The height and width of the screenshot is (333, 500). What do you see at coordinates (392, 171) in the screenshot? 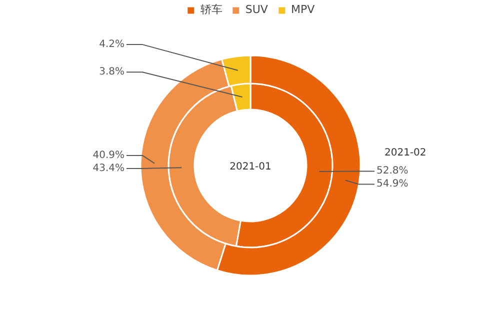
I see `data-label: 52.8%` at bounding box center [392, 171].